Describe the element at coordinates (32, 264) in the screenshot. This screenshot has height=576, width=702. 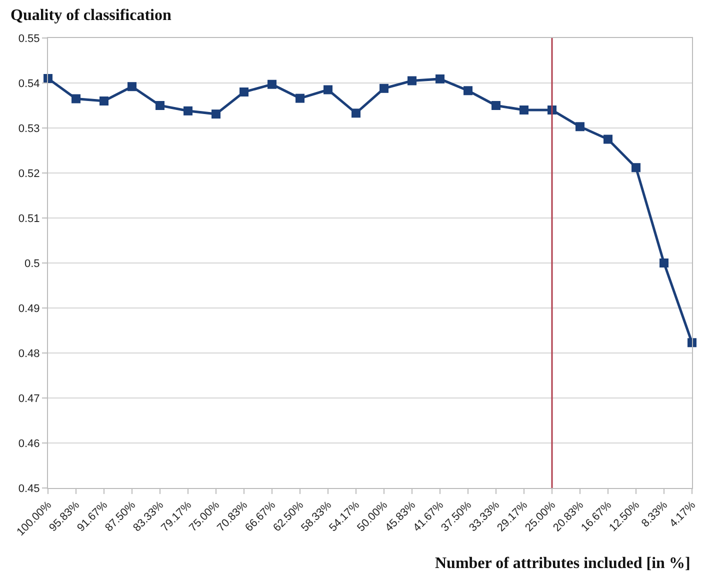
I see `y-tick-label: 0.5` at that location.